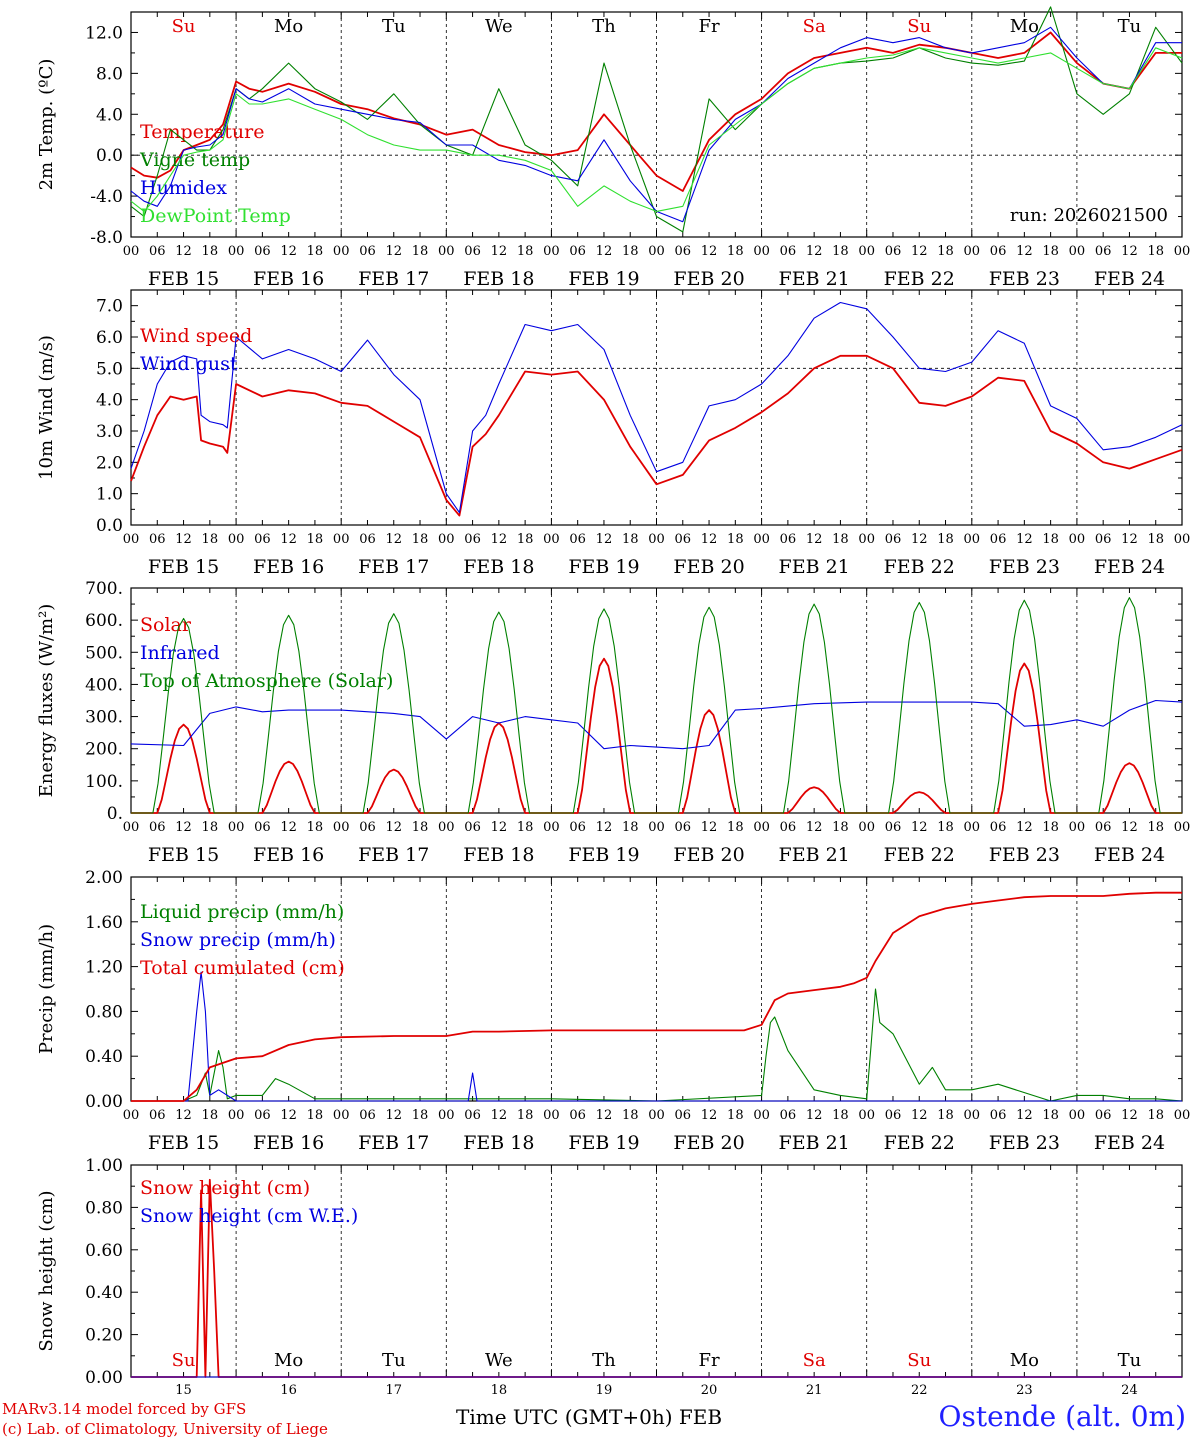 The width and height of the screenshot is (1194, 1440). Describe the element at coordinates (104, 1057) in the screenshot. I see `y-tick-label: 0.40` at that location.